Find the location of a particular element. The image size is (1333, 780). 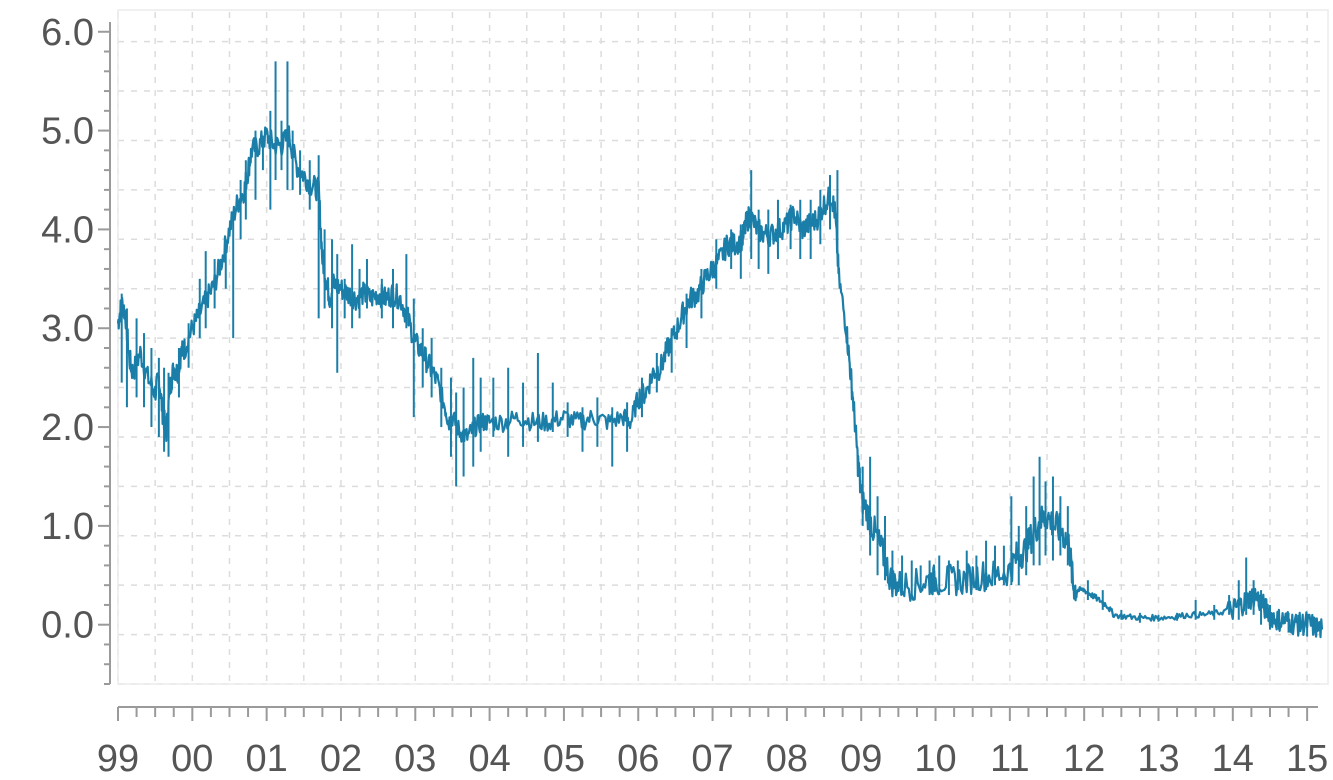

x-tick-label: 03 is located at coordinates (415, 759).